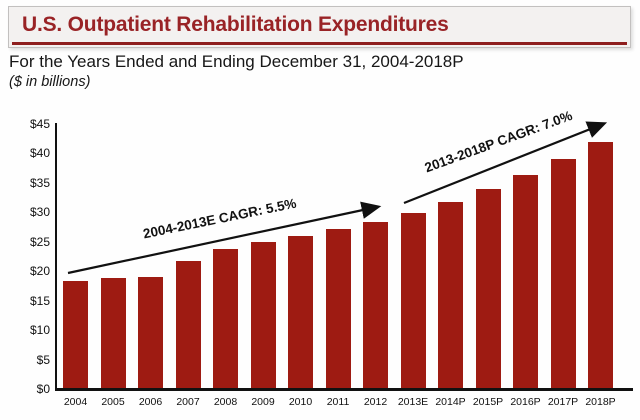 This screenshot has height=420, width=640. What do you see at coordinates (300, 312) in the screenshot?
I see `bar-2010` at bounding box center [300, 312].